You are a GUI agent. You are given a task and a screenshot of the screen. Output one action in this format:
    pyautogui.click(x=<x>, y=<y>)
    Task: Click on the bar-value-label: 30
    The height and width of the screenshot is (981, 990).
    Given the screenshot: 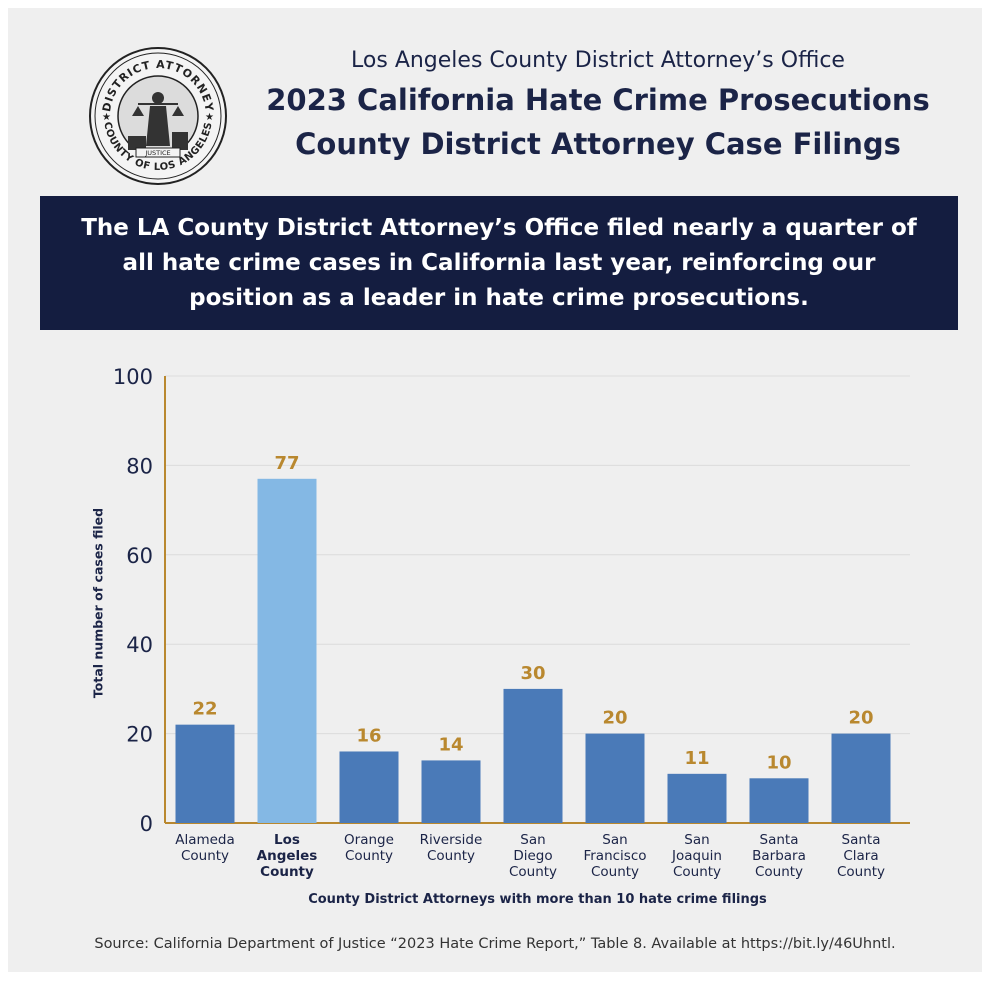 What is the action you would take?
    pyautogui.click(x=532, y=673)
    